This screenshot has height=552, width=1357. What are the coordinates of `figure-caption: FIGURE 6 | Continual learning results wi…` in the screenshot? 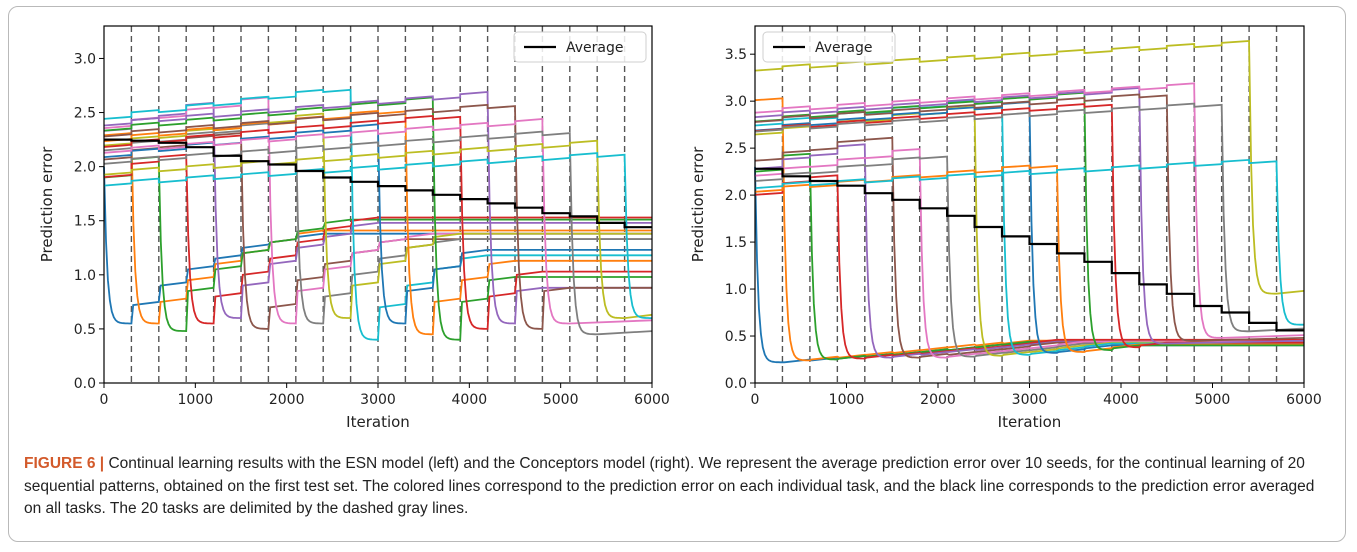 It's located at (679, 487).